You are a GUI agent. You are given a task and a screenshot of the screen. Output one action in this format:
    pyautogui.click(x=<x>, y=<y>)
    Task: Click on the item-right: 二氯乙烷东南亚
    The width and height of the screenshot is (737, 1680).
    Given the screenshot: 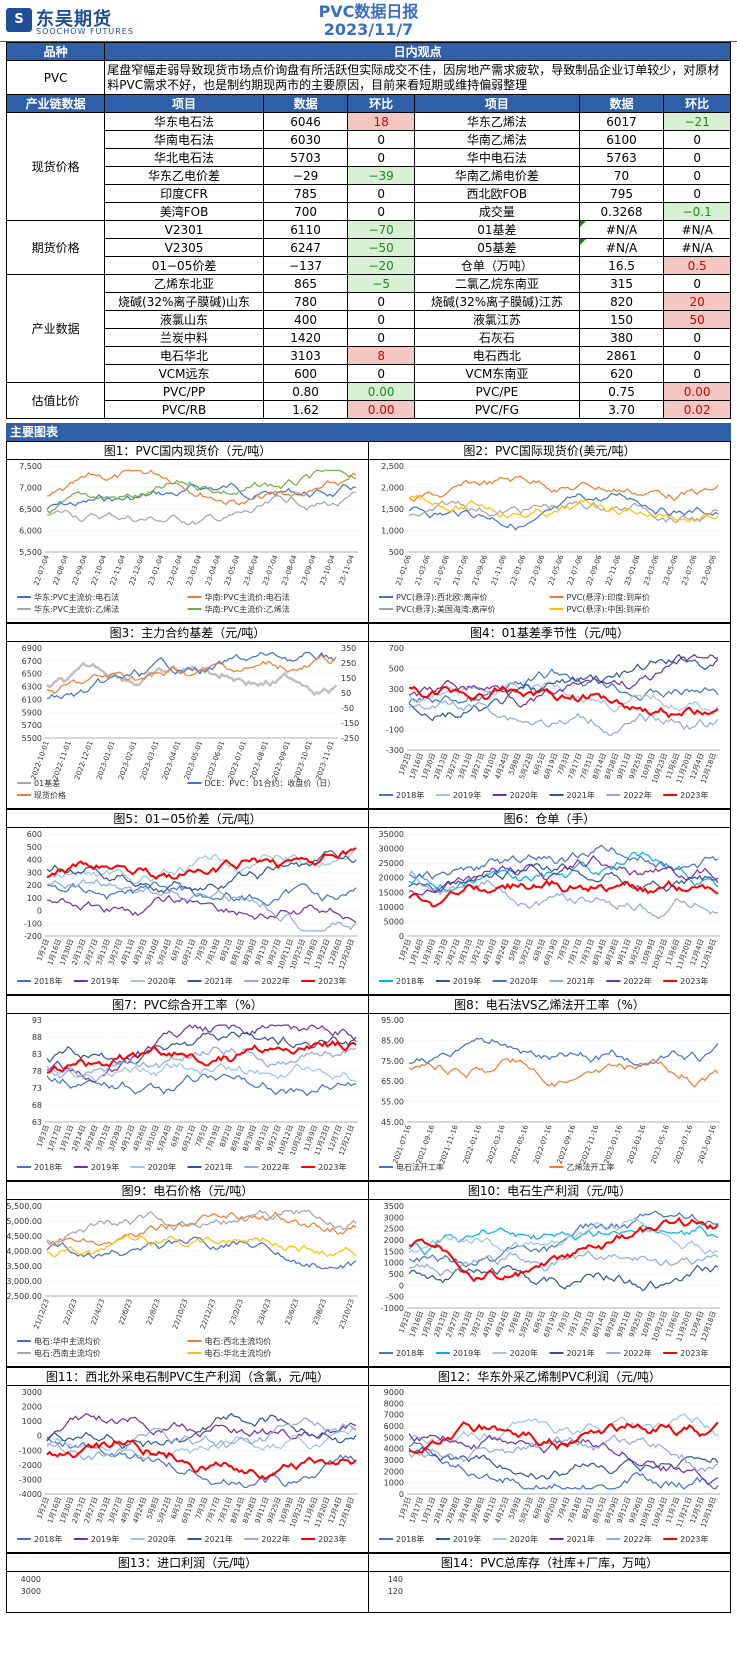 What is the action you would take?
    pyautogui.click(x=496, y=283)
    